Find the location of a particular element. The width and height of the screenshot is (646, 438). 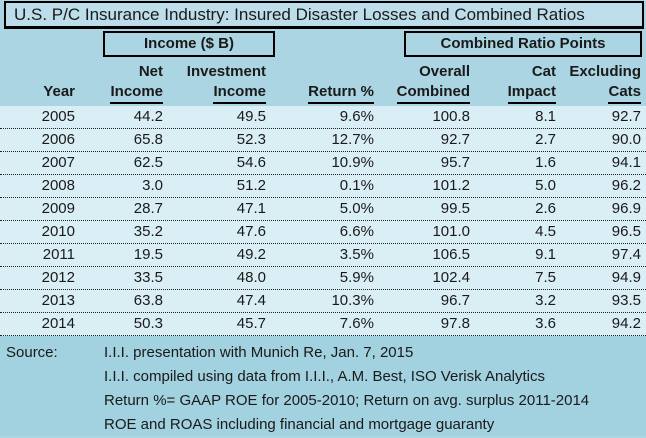

group-header-combined-ratio: Combined Ratio Points is located at coordinates (523, 44).